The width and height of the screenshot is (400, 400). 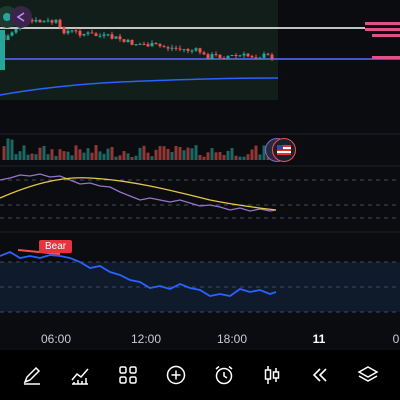 I want to click on layouts-icon, so click(x=128, y=375).